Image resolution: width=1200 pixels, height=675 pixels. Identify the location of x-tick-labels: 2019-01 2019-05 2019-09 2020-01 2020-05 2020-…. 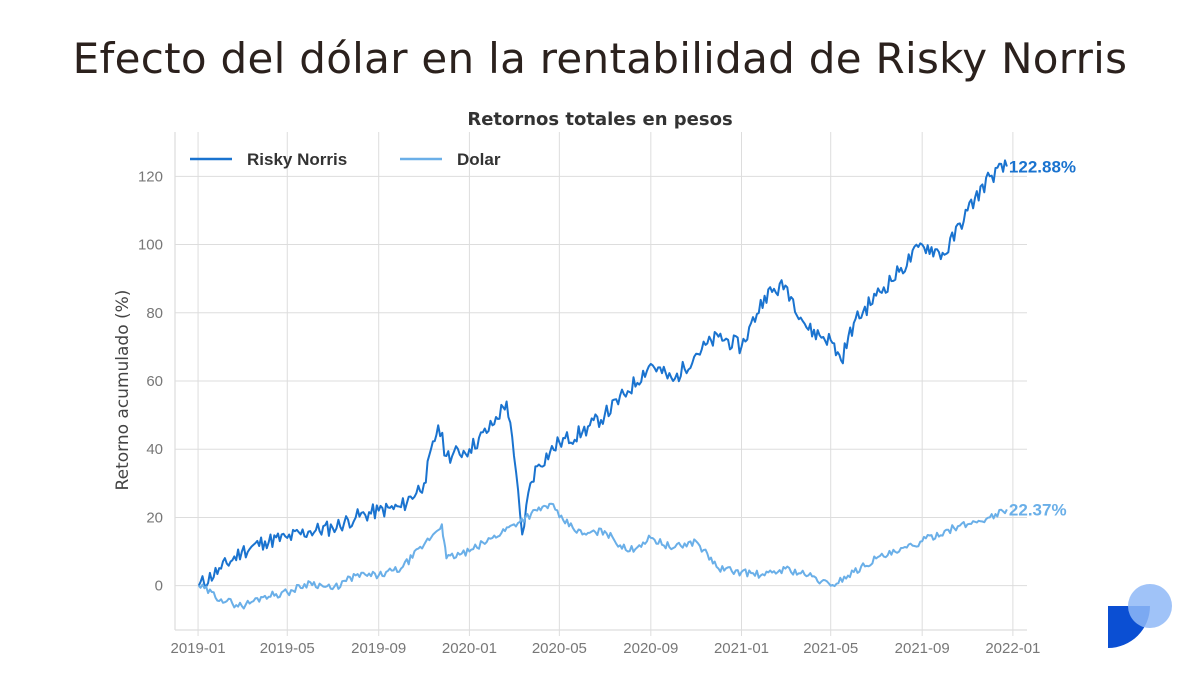
(606, 648).